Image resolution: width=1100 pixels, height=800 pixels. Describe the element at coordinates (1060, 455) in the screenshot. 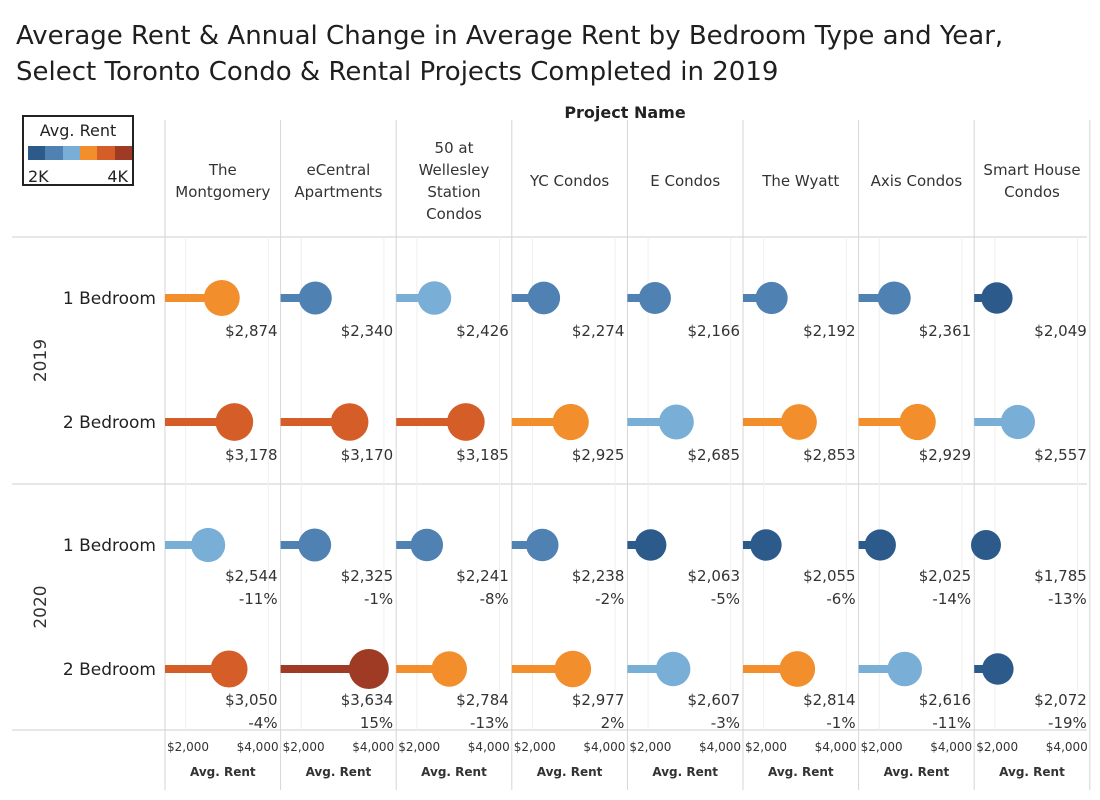

I see `value-label: $2,557` at that location.